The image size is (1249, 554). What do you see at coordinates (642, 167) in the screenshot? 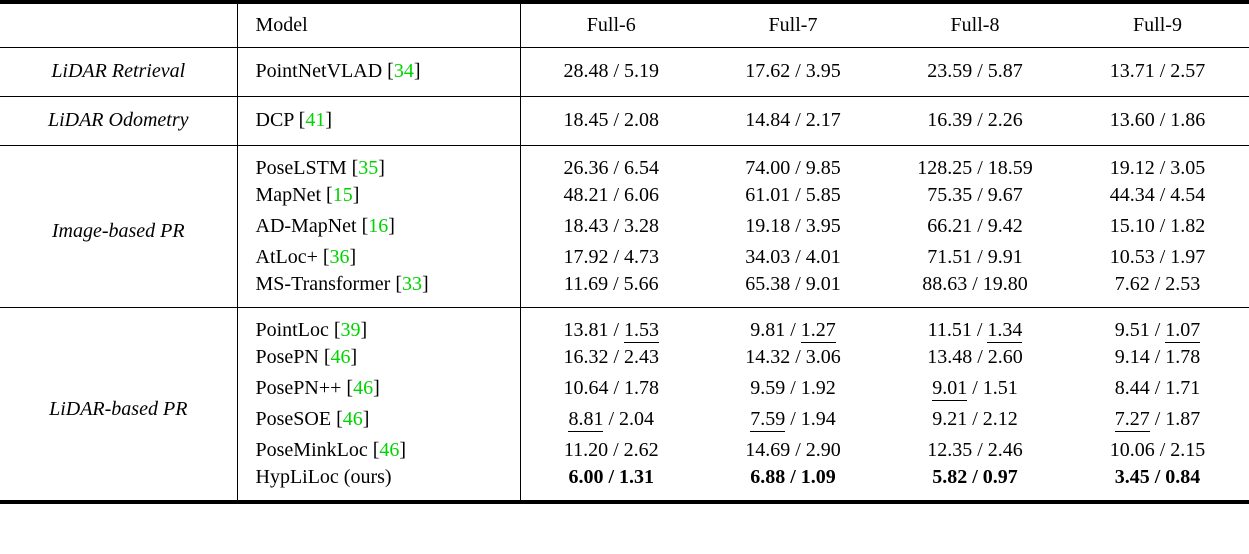
I see `rotation-error-value: 6.54` at bounding box center [642, 167].